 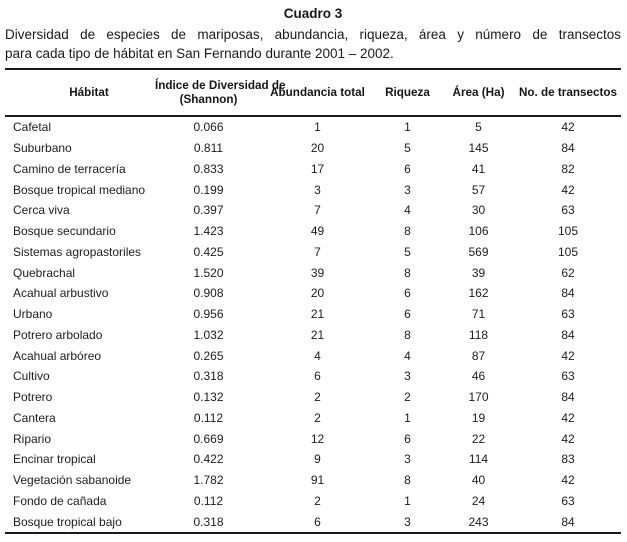 I want to click on value-cell: 9, so click(x=317, y=459).